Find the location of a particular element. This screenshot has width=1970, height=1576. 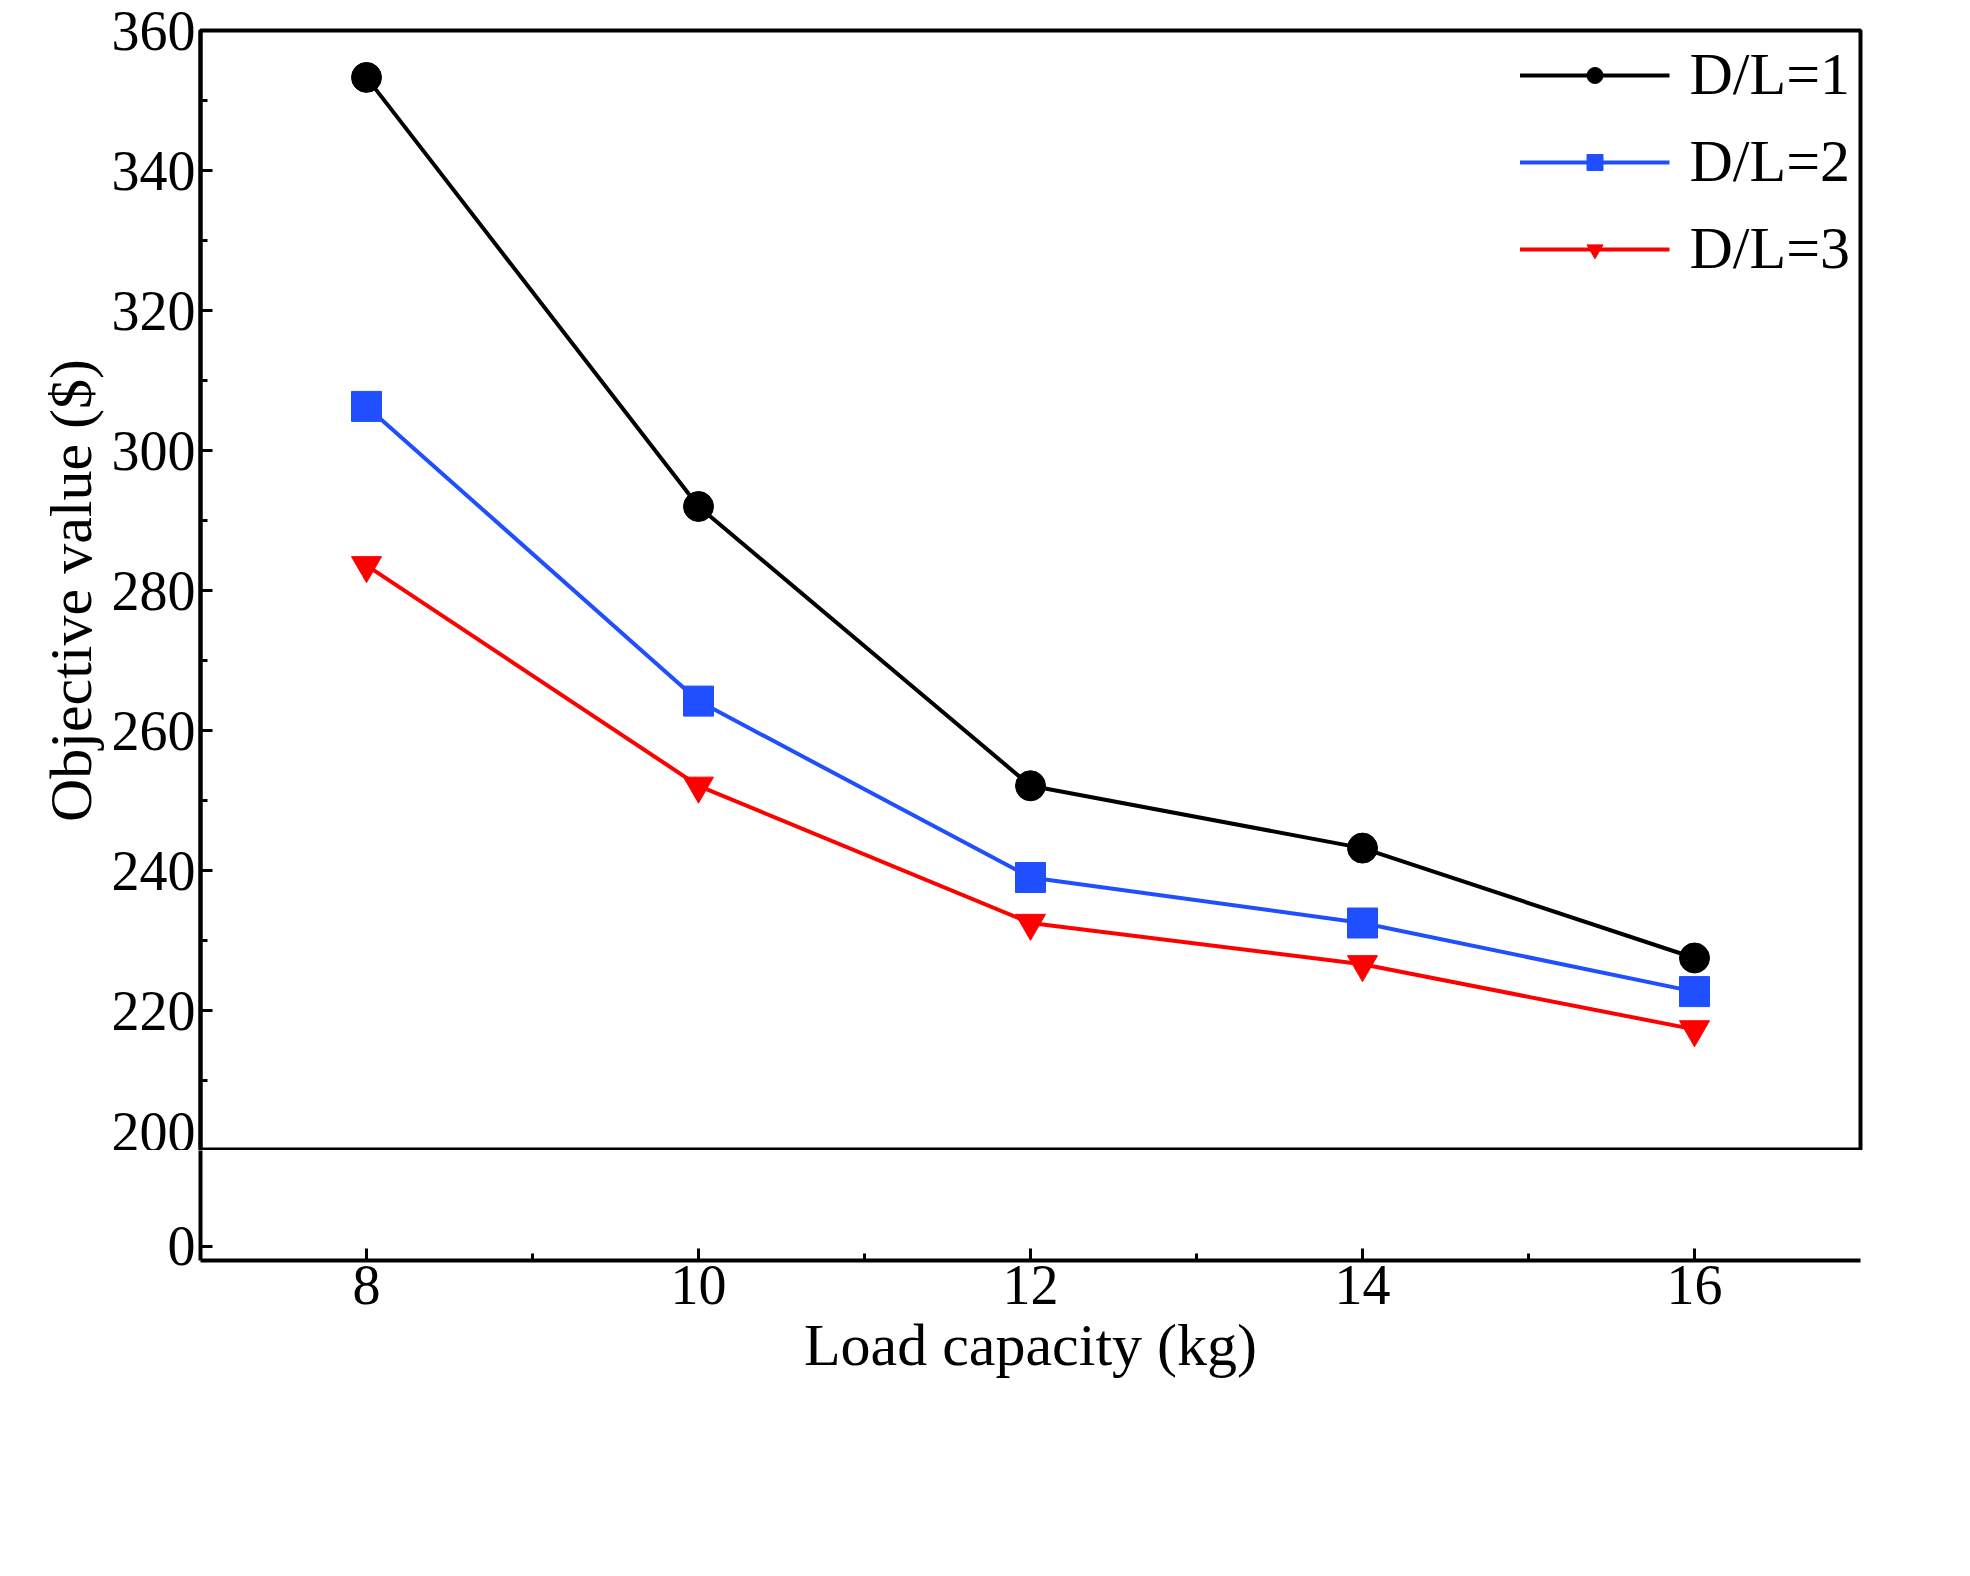

y-tick-label: 300 is located at coordinates (153, 450).